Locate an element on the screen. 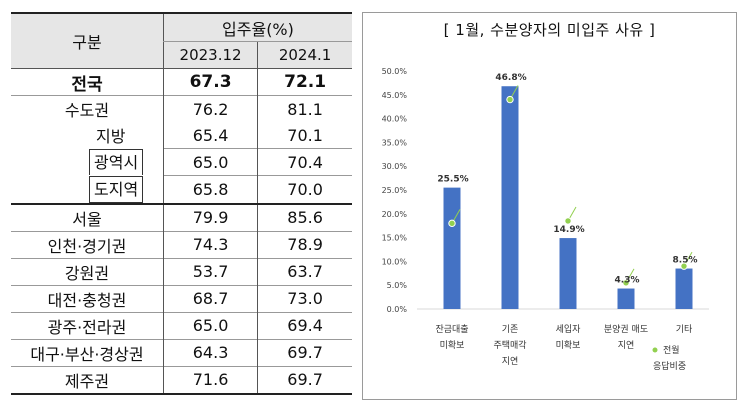 This screenshot has height=410, width=745. row-value-2024-1: 63.7 is located at coordinates (304, 271).